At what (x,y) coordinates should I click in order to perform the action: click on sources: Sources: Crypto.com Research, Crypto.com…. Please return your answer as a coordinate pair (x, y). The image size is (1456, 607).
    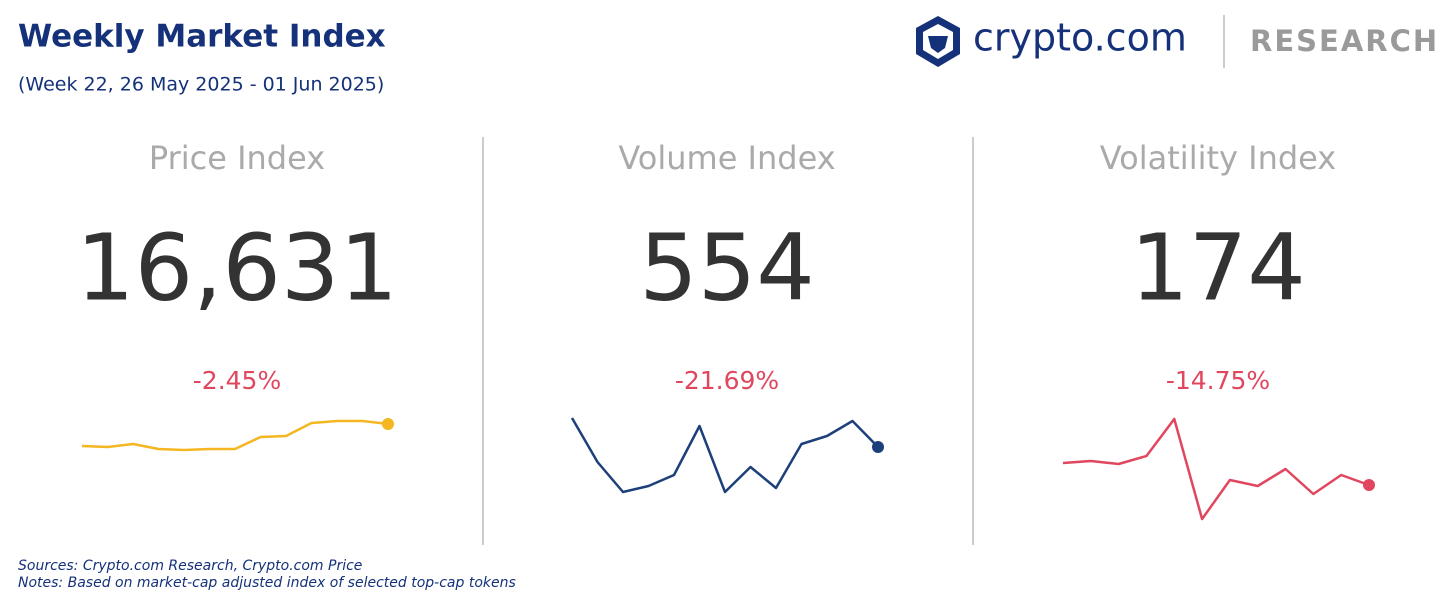
    Looking at the image, I should click on (190, 566).